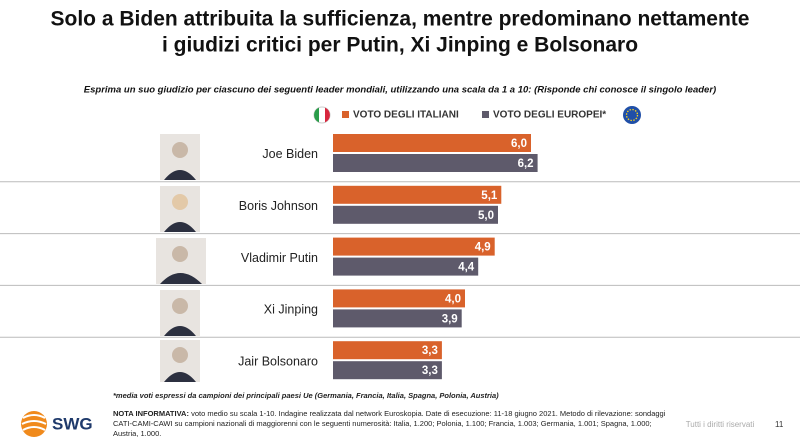  Describe the element at coordinates (526, 164) in the screenshot. I see `value-label: 6,2` at that location.